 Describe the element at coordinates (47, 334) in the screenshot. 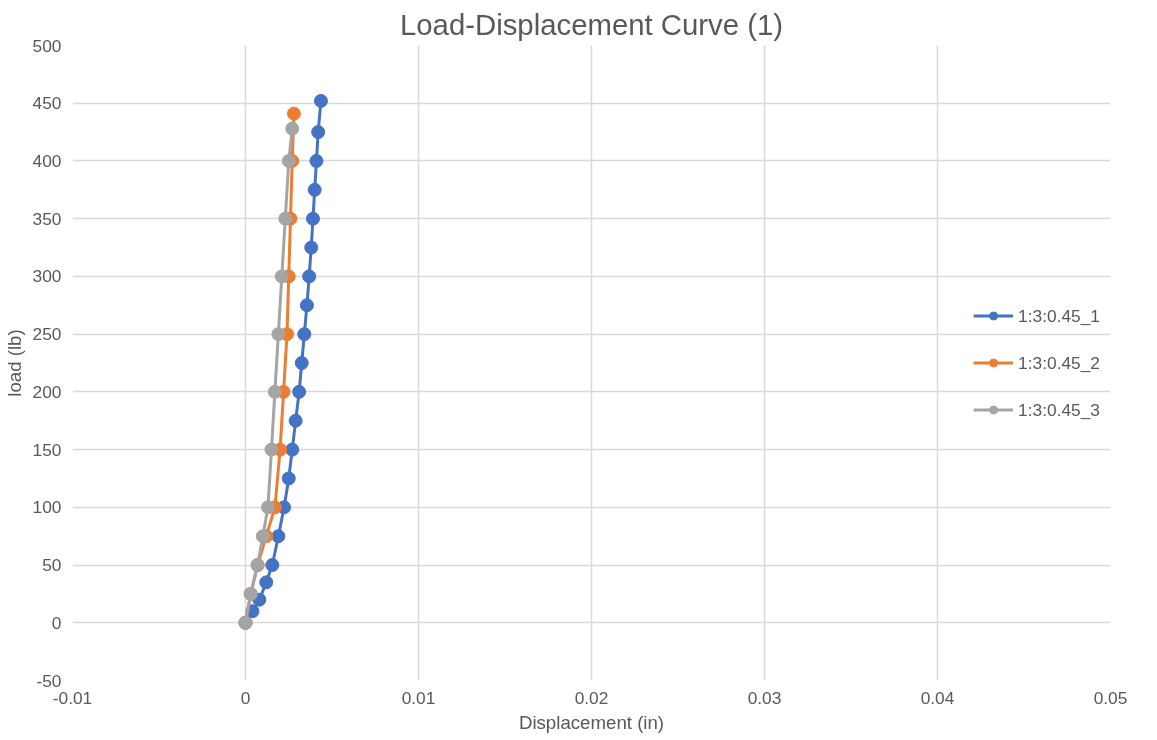

I see `y-tick-label: 250` at that location.